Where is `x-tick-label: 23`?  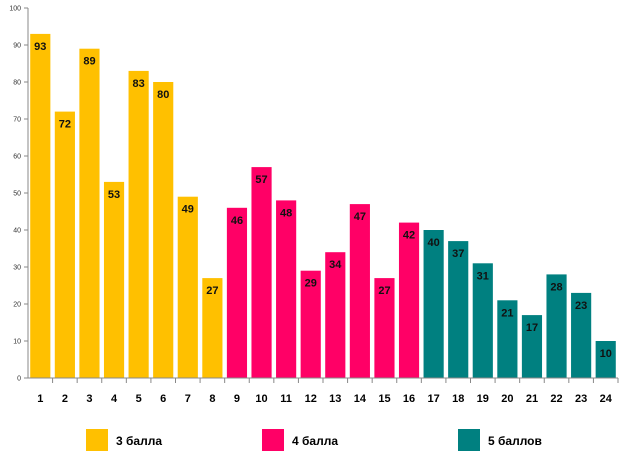 x-tick-label: 23 is located at coordinates (581, 399).